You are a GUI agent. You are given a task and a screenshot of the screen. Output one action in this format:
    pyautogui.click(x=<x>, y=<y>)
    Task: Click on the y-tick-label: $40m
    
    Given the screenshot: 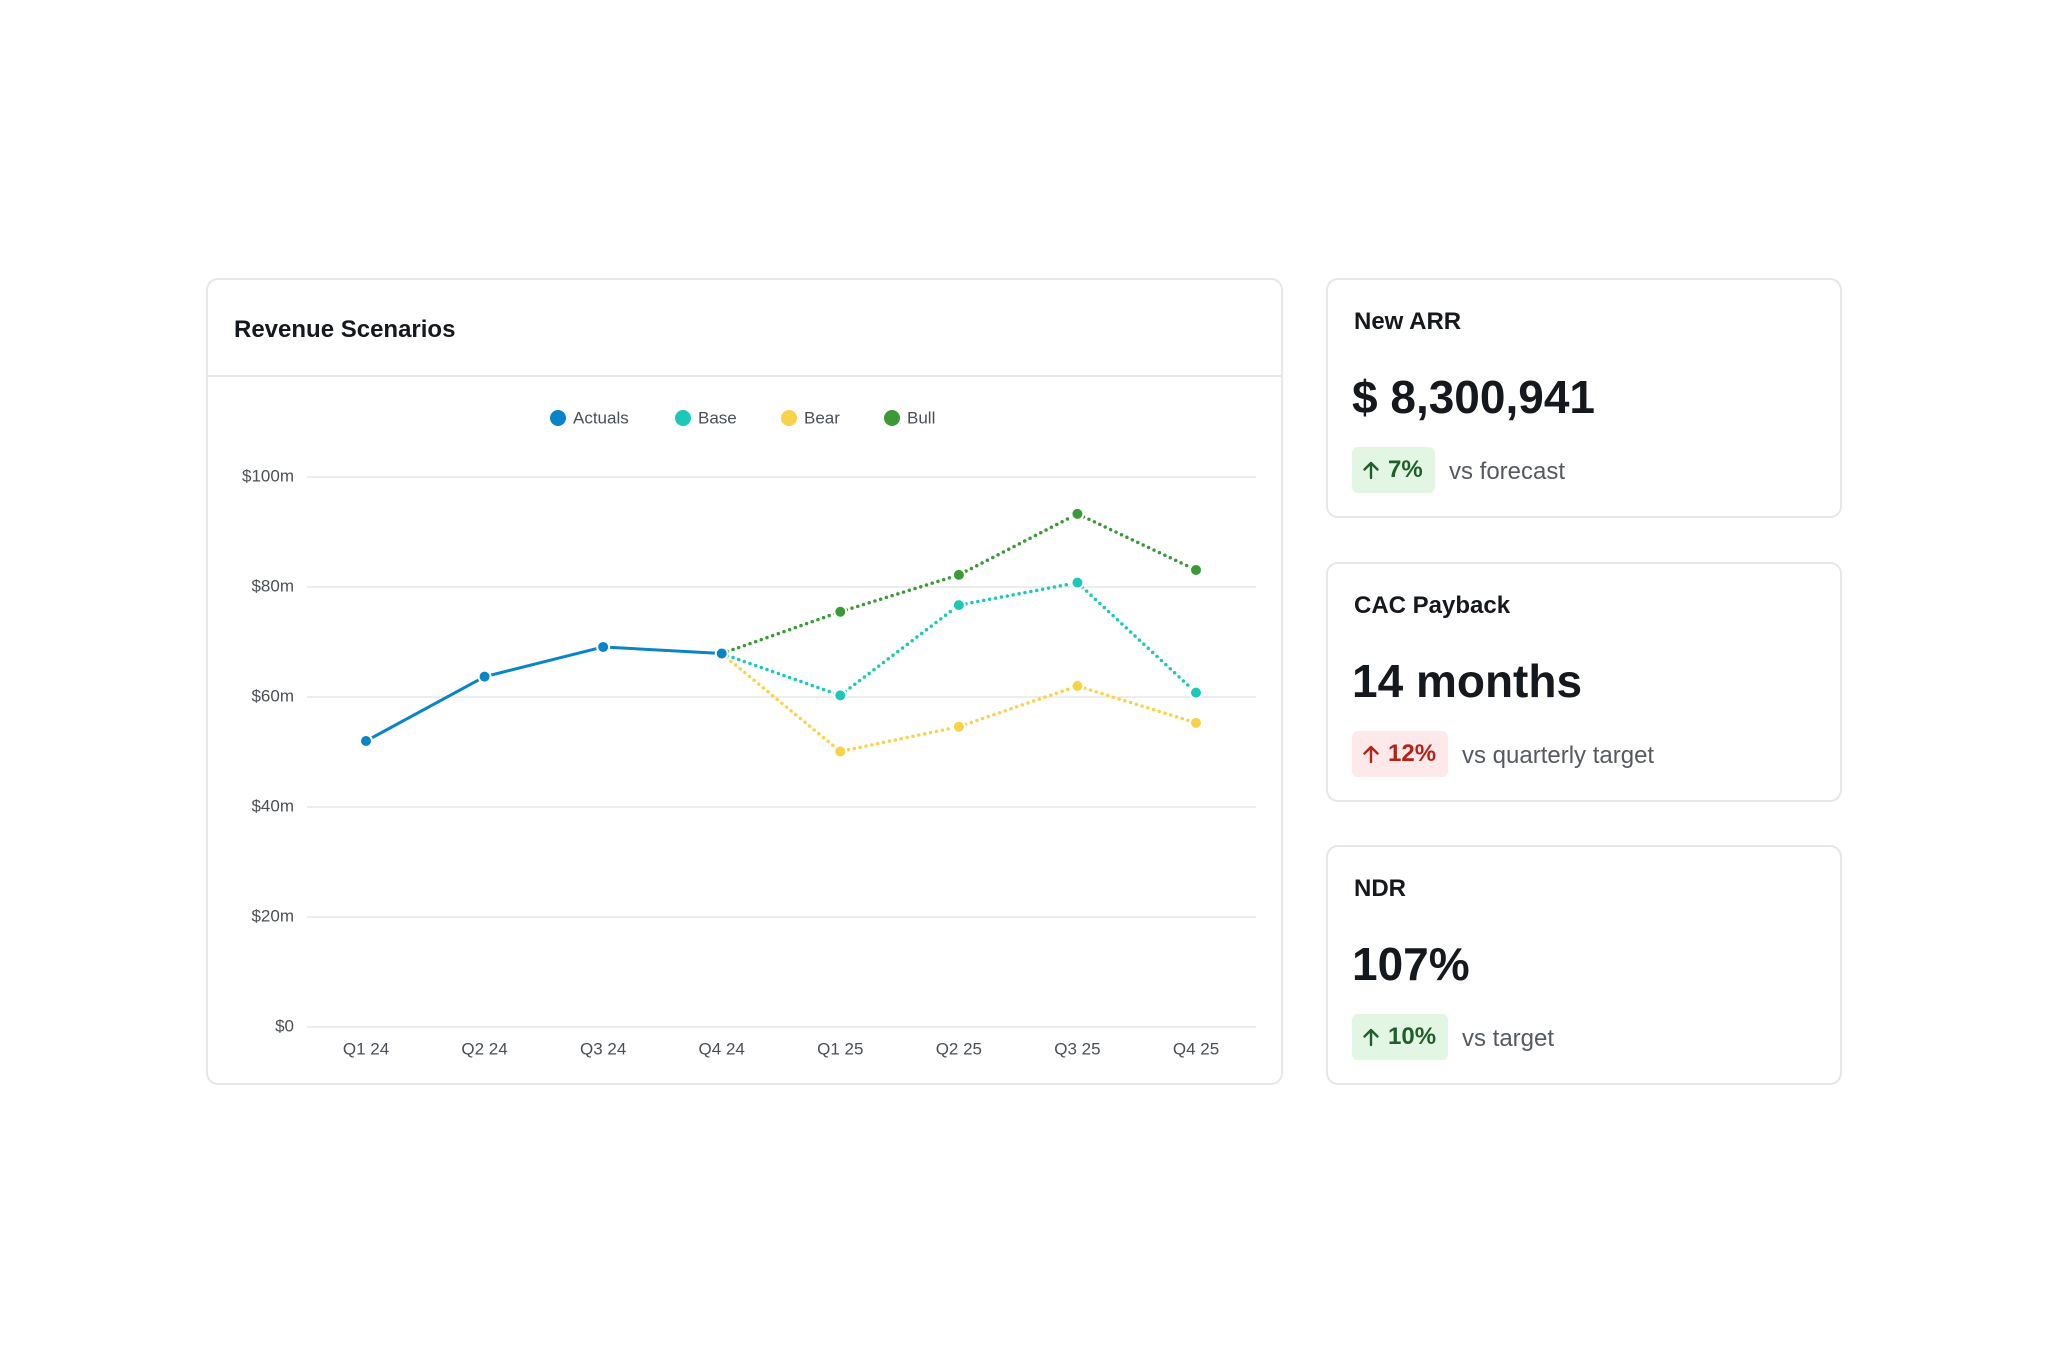 What is the action you would take?
    pyautogui.click(x=272, y=805)
    